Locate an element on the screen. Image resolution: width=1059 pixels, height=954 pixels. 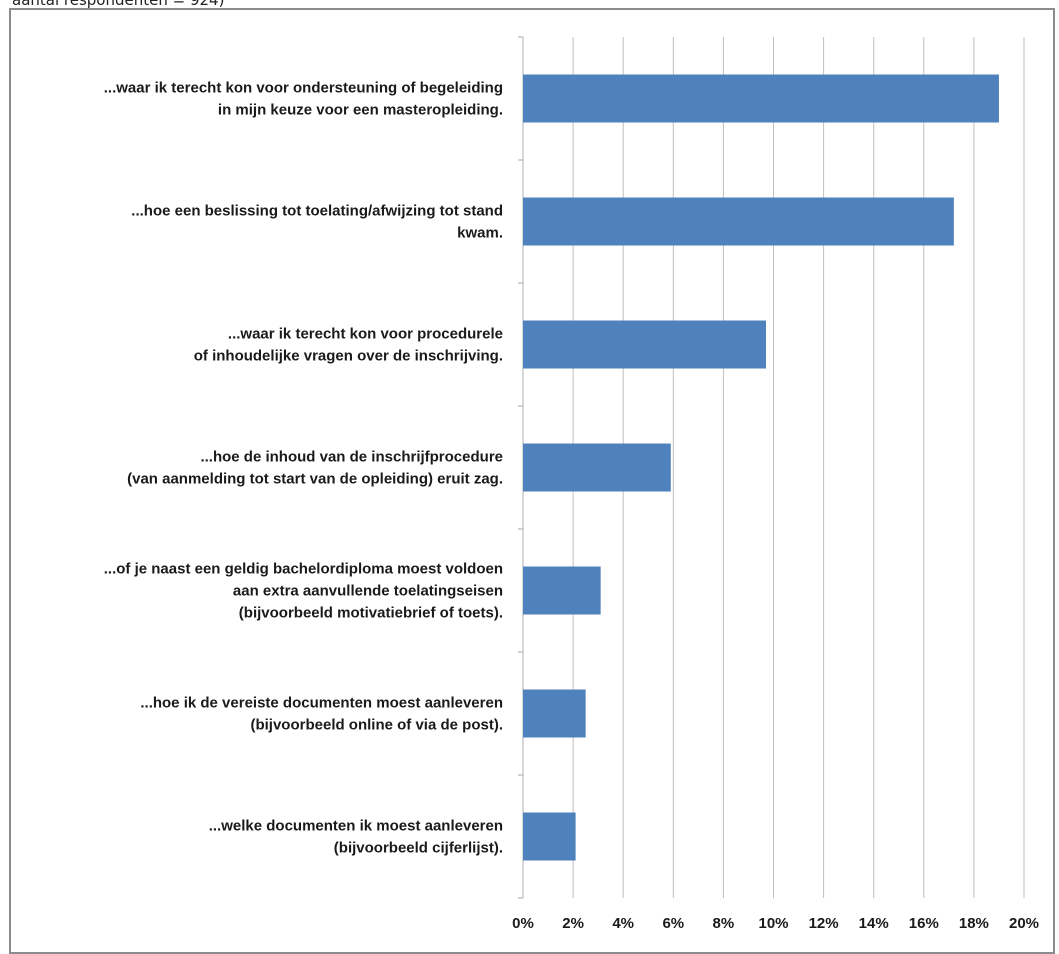
chart-caption: aantal respondenten = 924) is located at coordinates (118, 4).